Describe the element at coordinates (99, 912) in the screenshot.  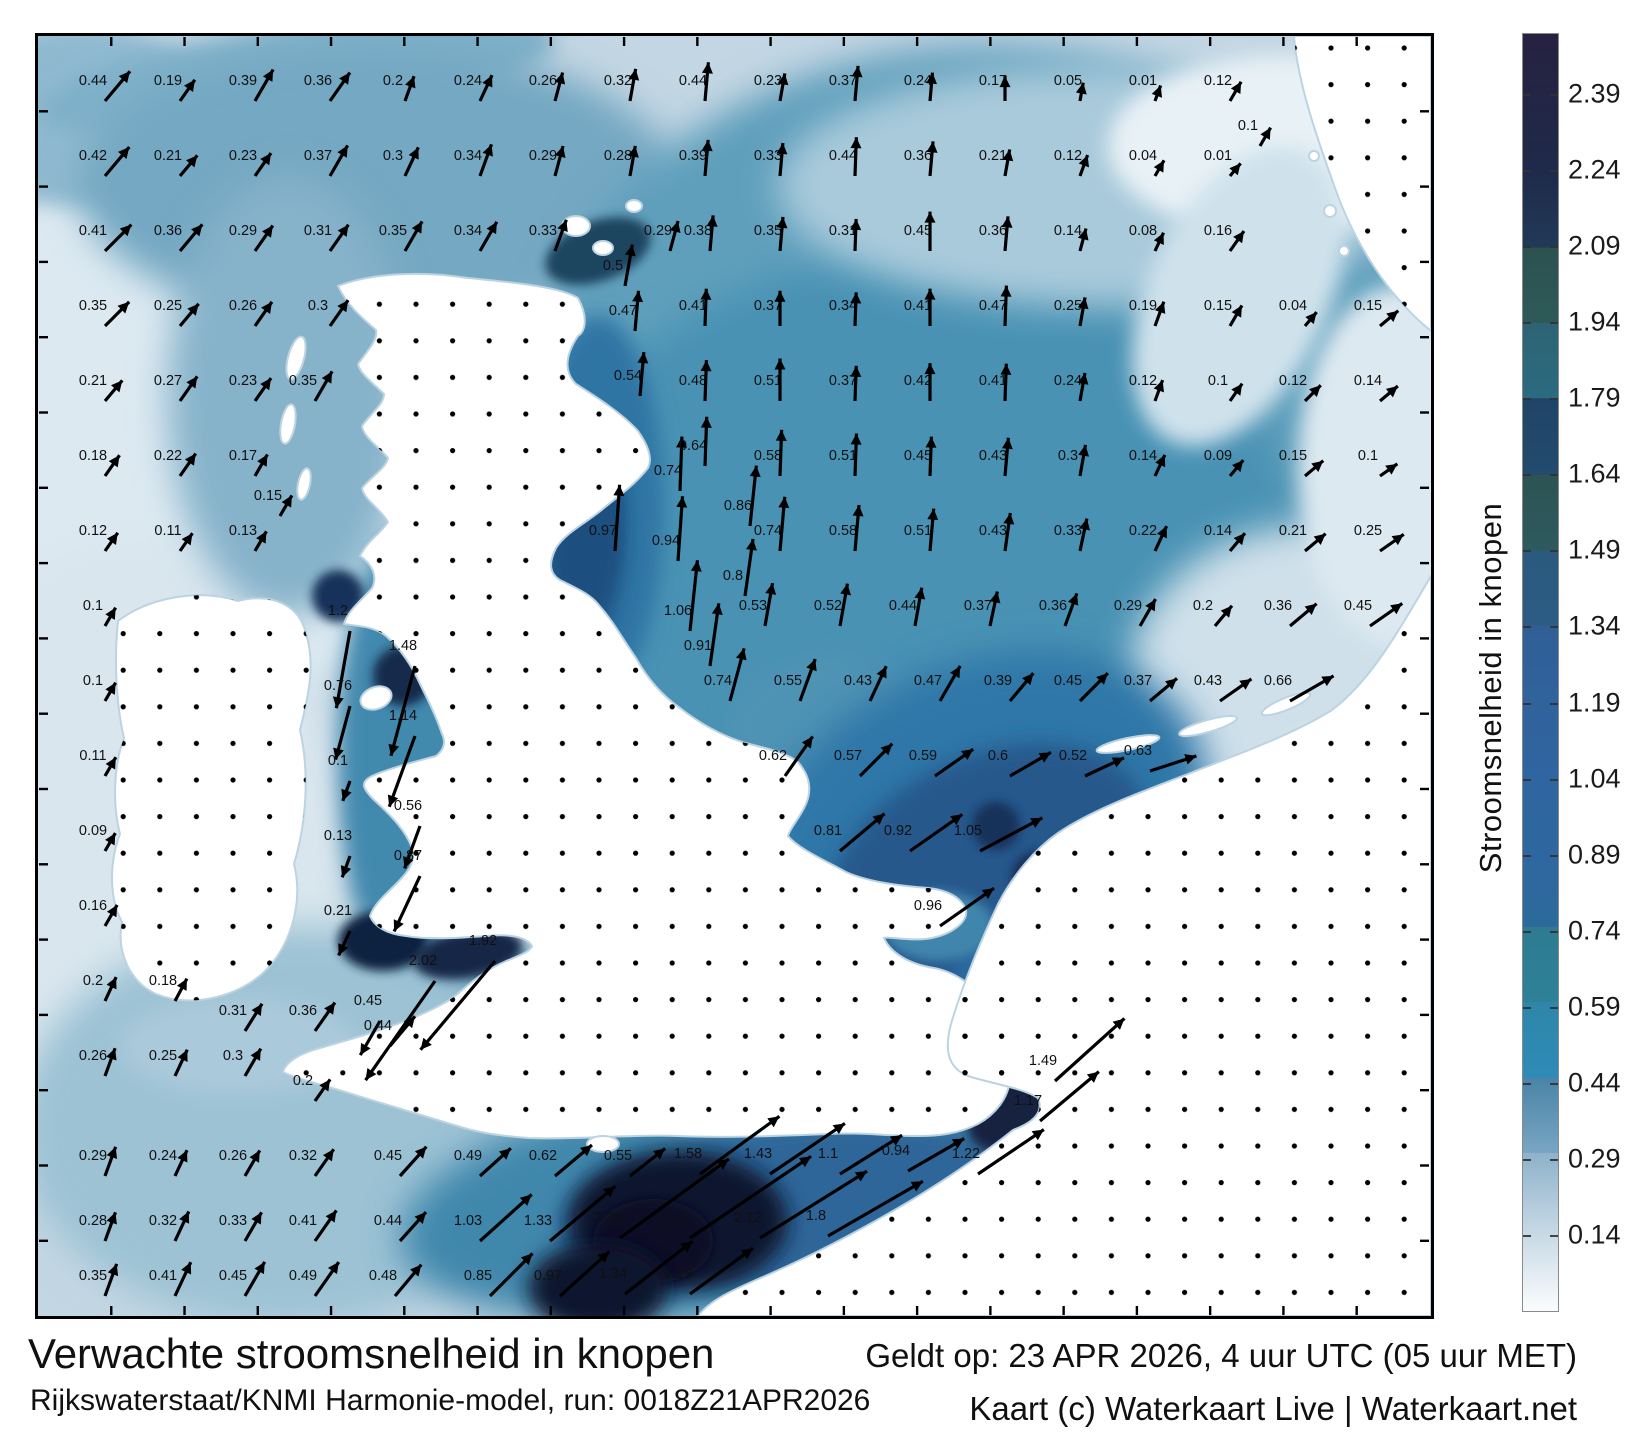
I see `current-vector: 0.16` at that location.